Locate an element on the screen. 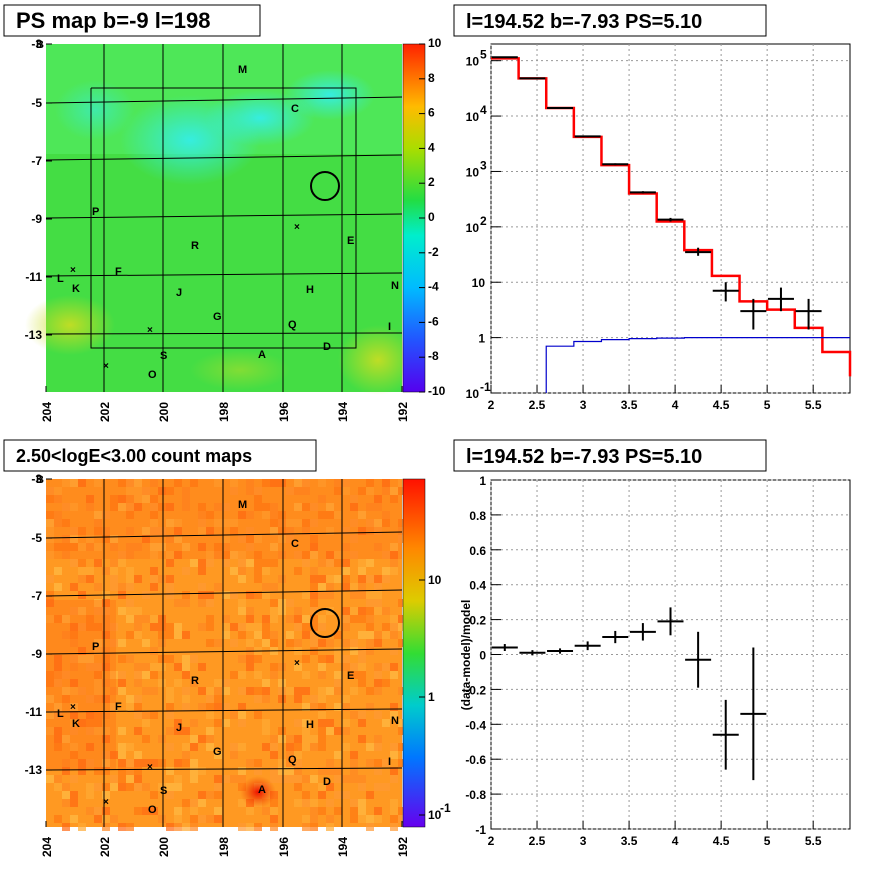 The width and height of the screenshot is (896, 872). ps-map-region-label: F is located at coordinates (118, 272).